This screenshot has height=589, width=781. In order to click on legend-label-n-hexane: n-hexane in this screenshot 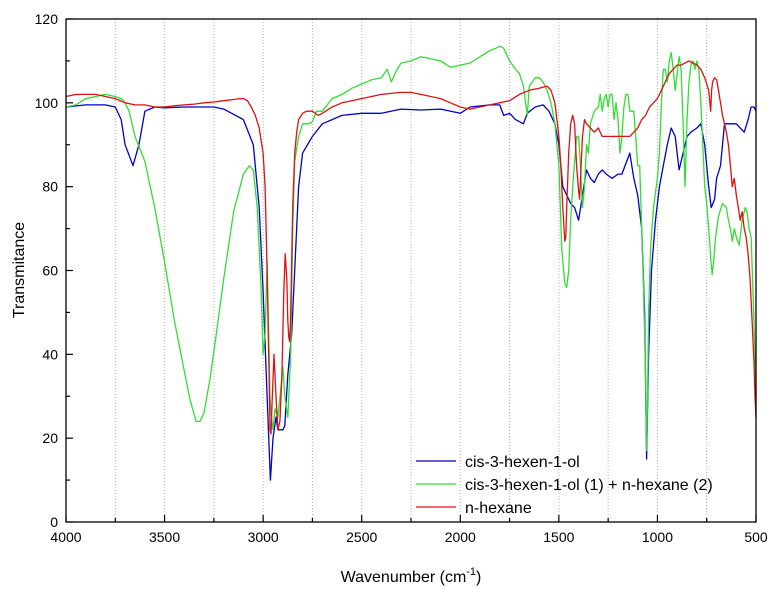, I will do `click(498, 508)`.